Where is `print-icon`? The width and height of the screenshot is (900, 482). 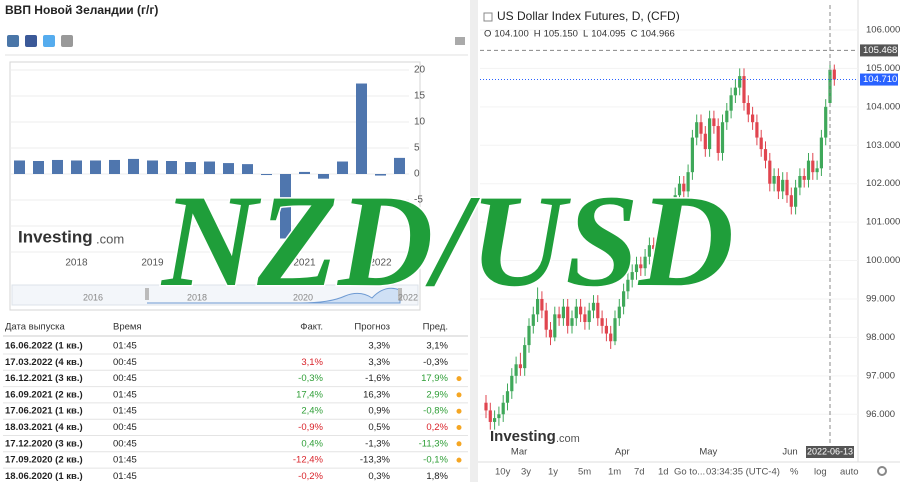
print-icon is located at coordinates (460, 41).